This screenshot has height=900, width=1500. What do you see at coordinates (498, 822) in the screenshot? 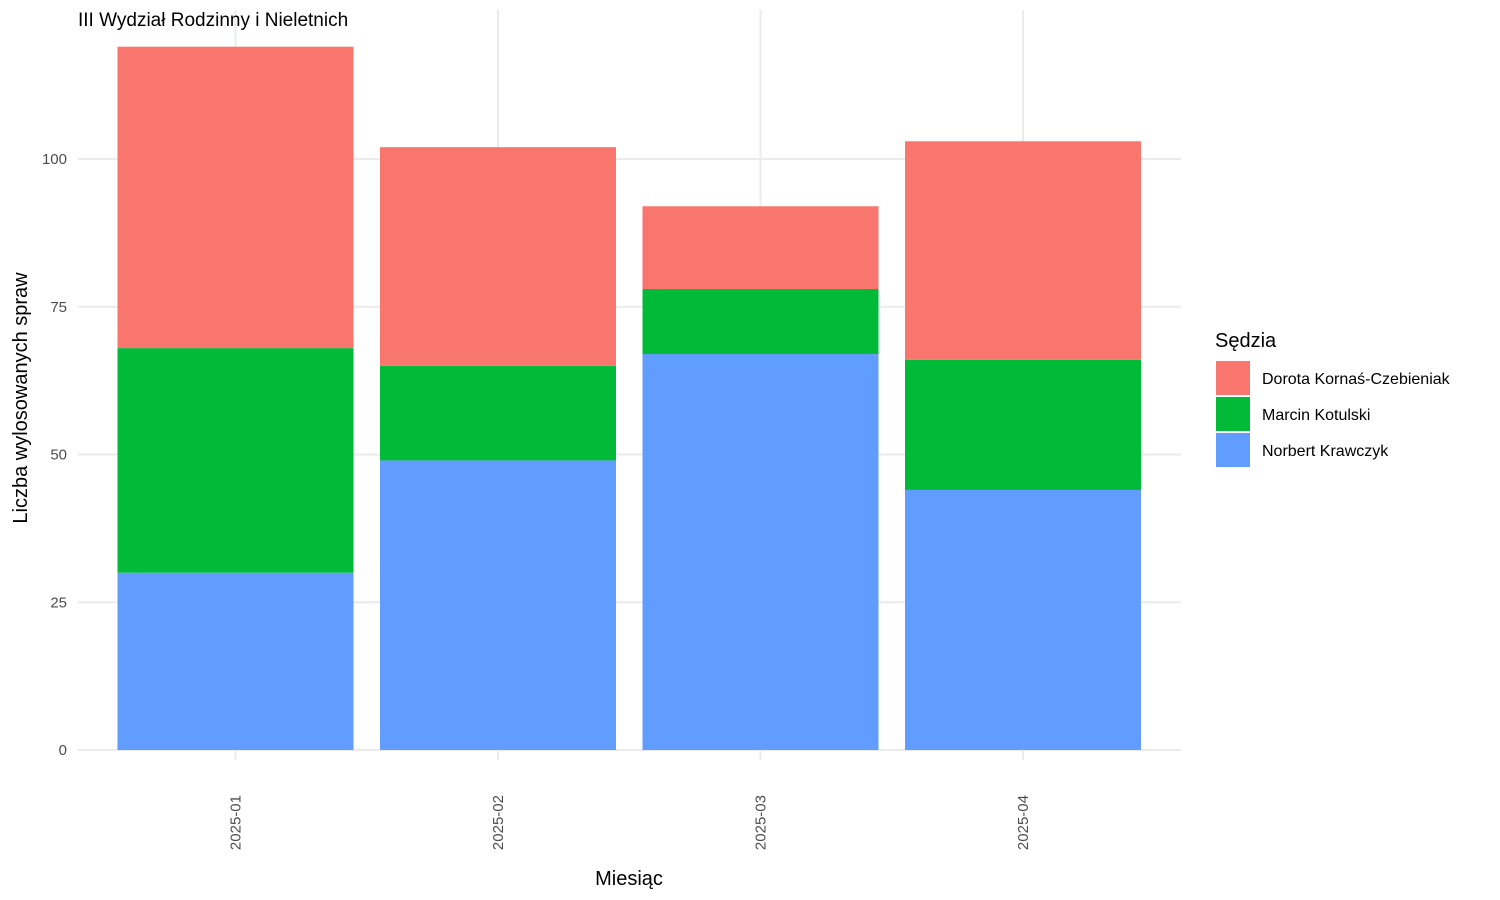
I see `x-tick-label: 2025-02` at bounding box center [498, 822].